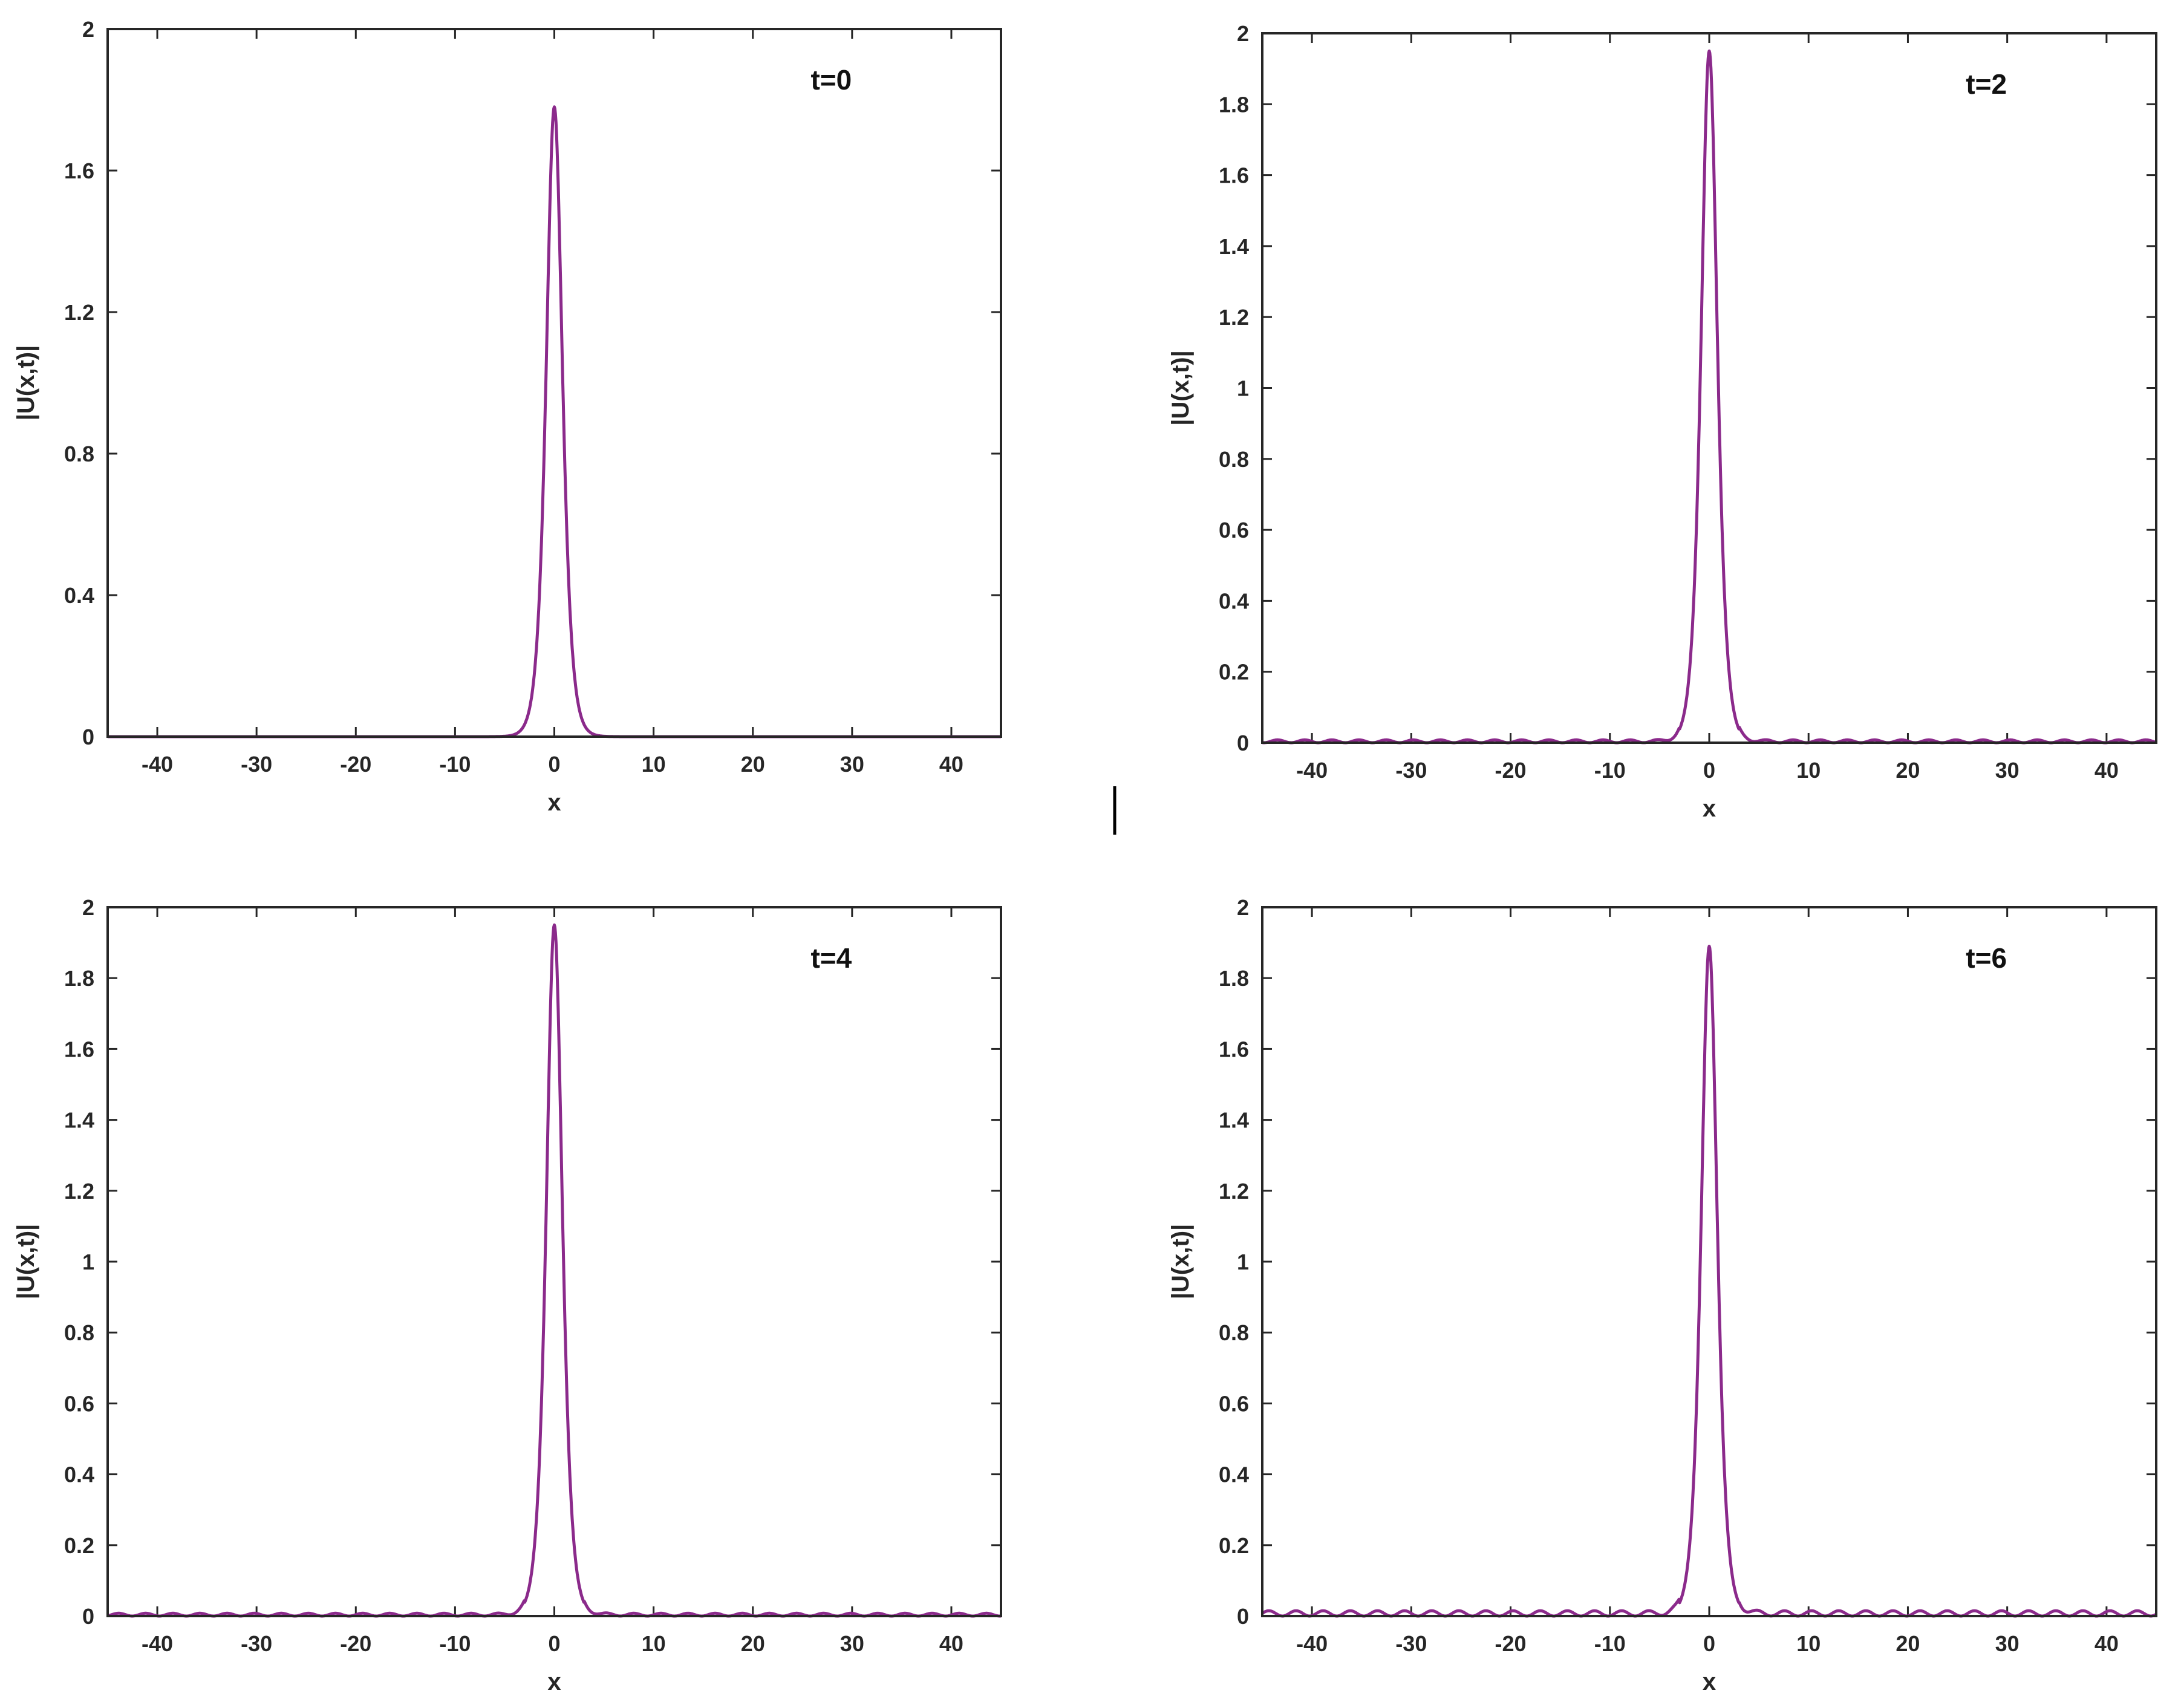  What do you see at coordinates (1986, 958) in the screenshot?
I see `time-annotation: t=6` at bounding box center [1986, 958].